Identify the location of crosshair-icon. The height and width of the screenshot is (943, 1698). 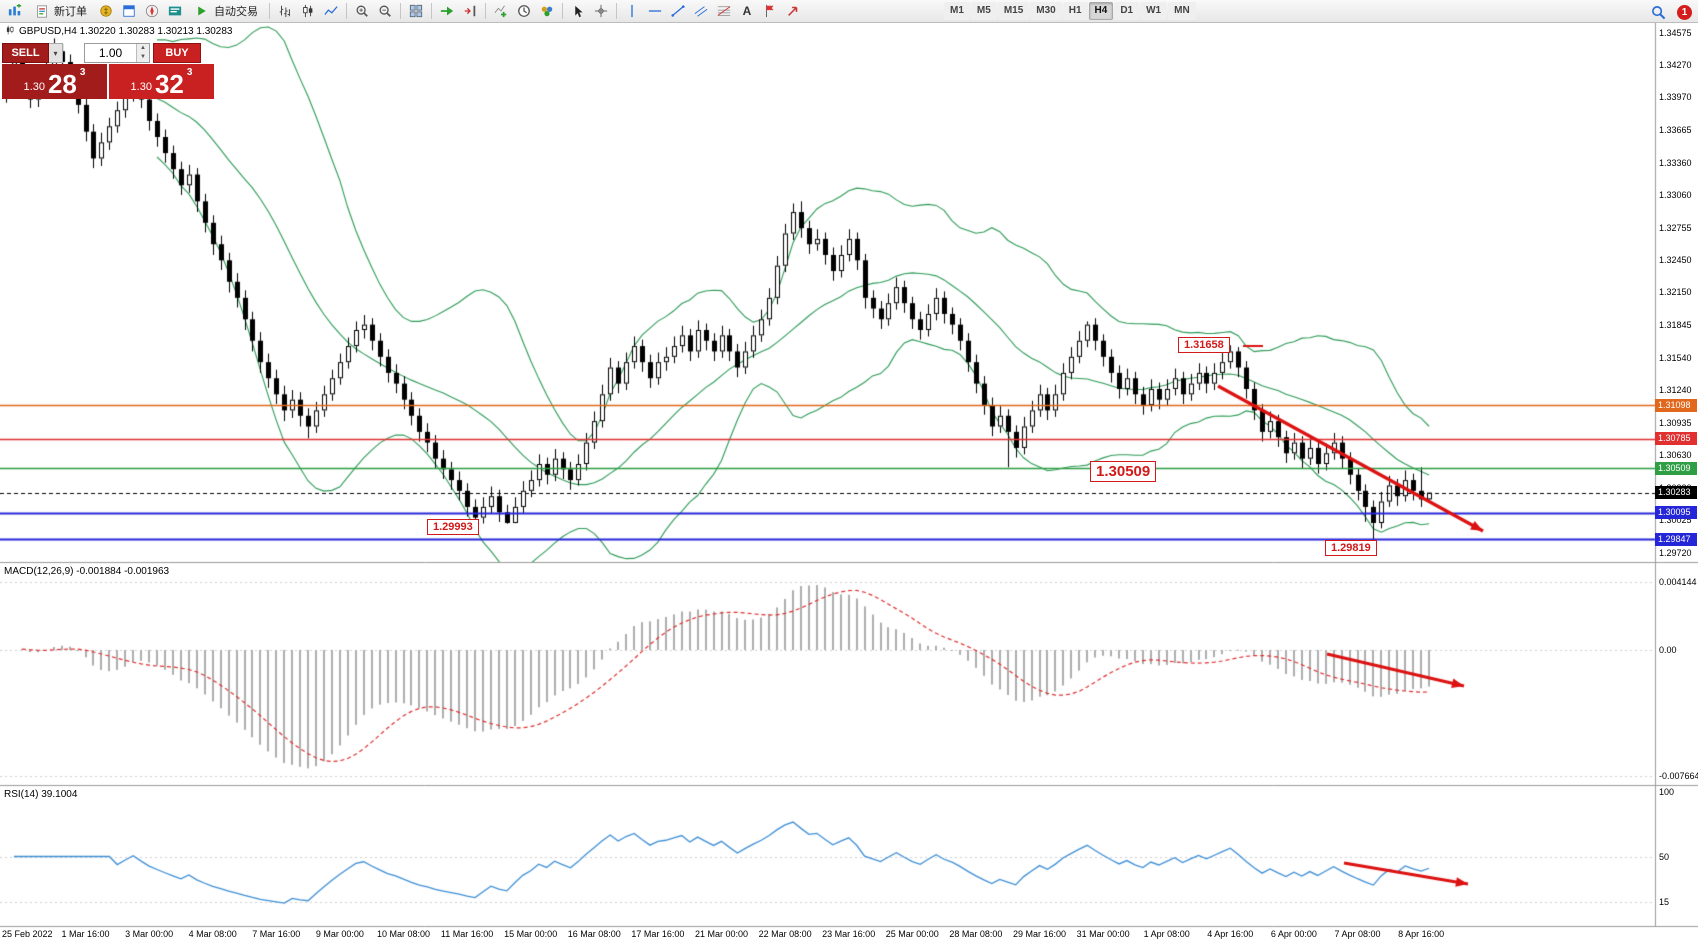
(601, 11).